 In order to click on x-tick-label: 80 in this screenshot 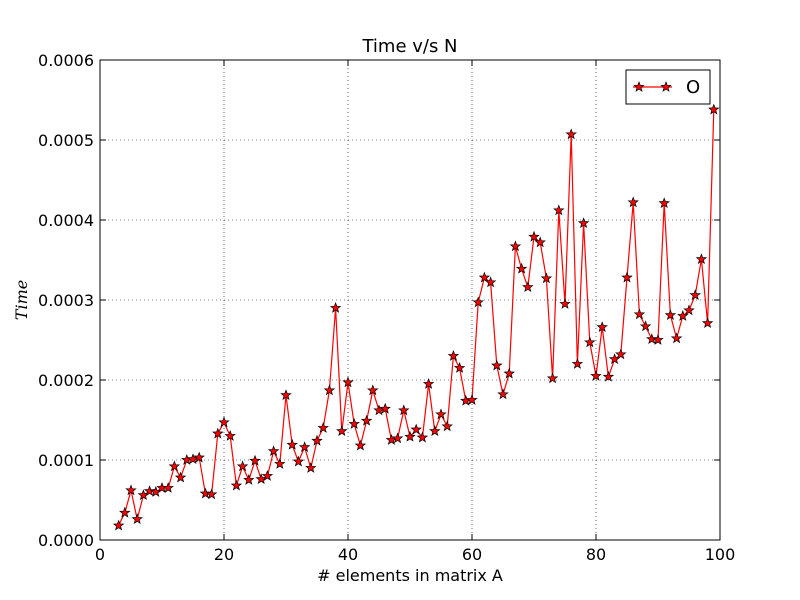, I will do `click(596, 554)`.